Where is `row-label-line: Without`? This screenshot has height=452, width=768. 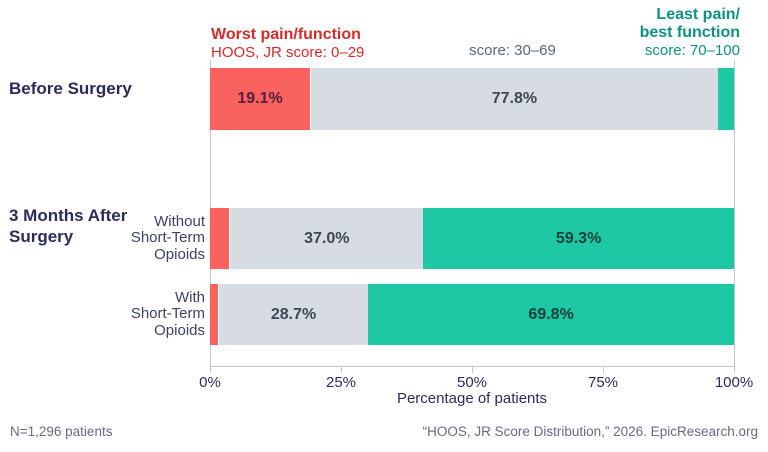 row-label-line: Without is located at coordinates (179, 221).